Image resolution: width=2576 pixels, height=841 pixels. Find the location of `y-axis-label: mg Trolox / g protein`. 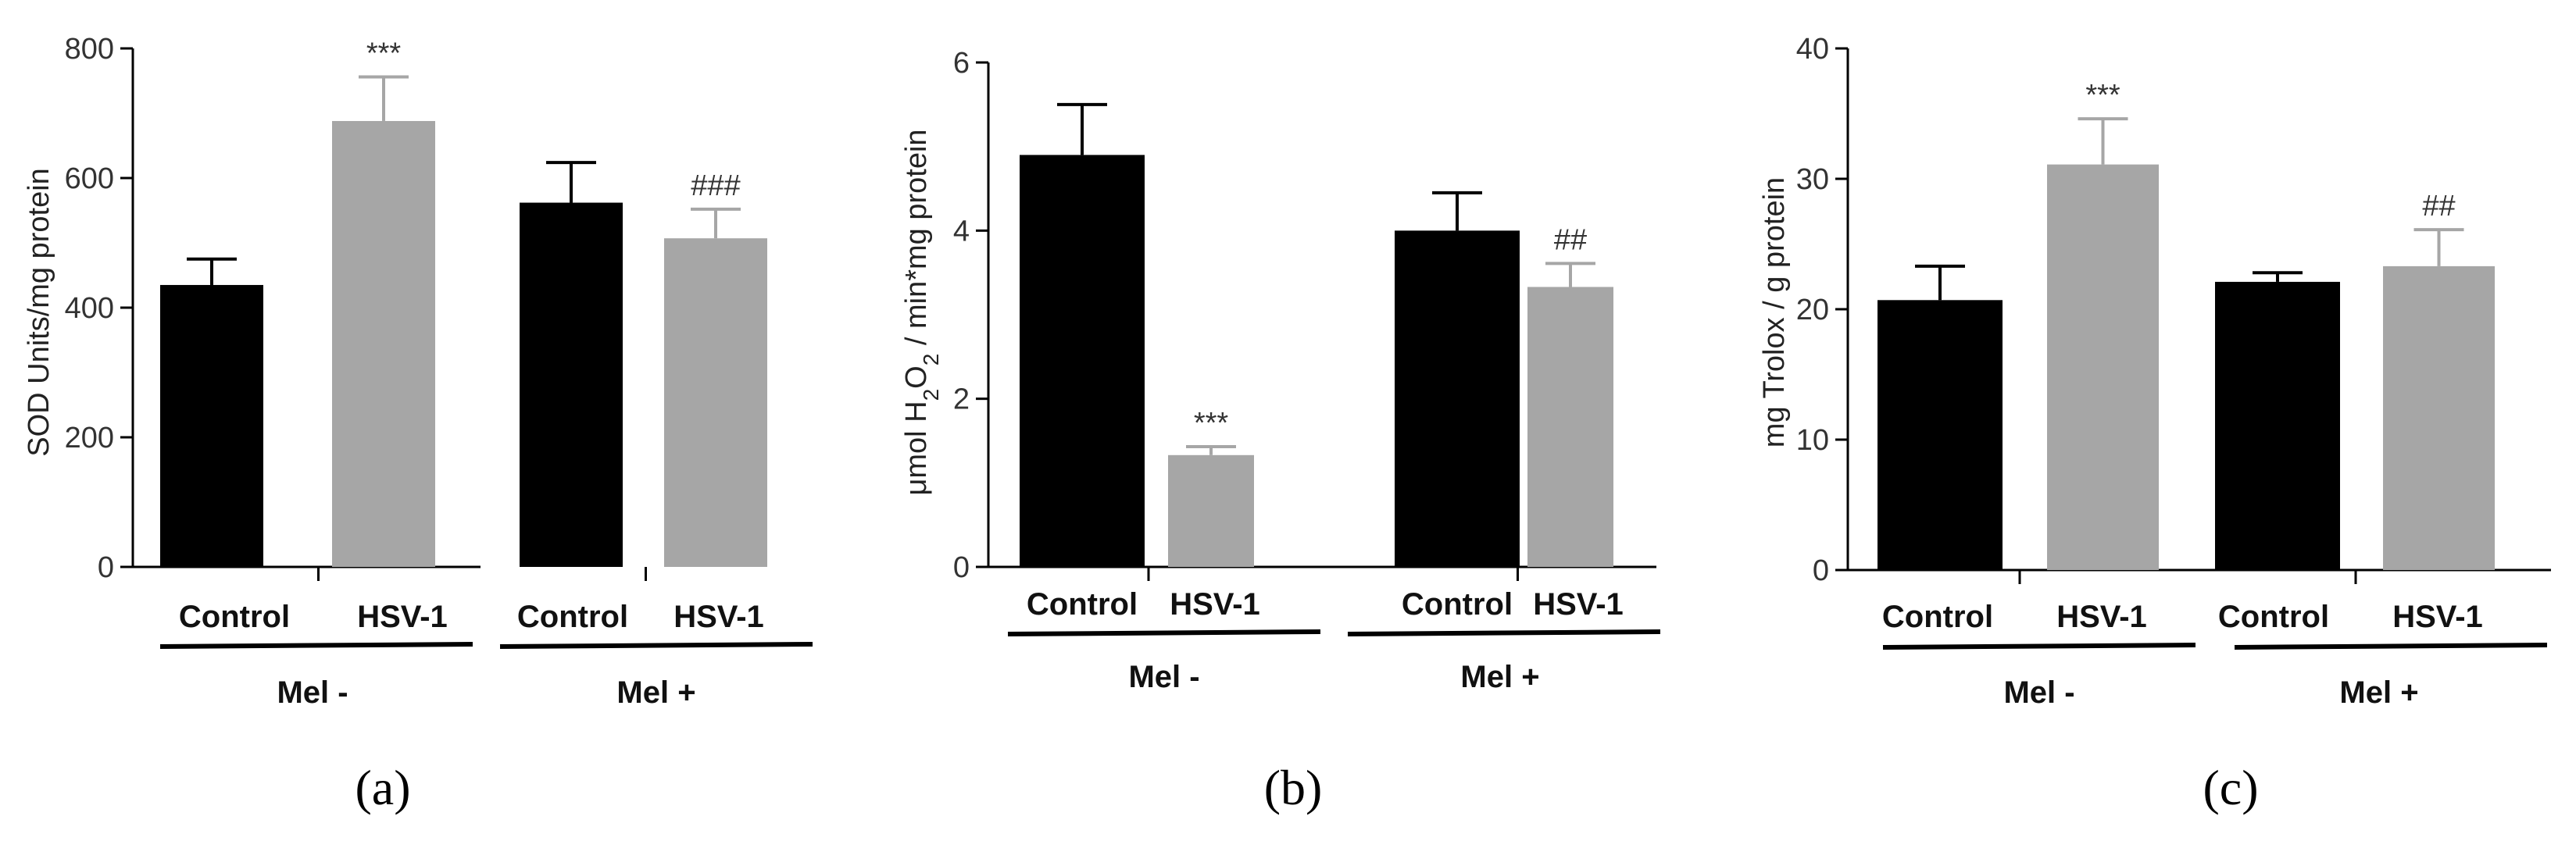

y-axis-label: mg Trolox / g protein is located at coordinates (1775, 312).